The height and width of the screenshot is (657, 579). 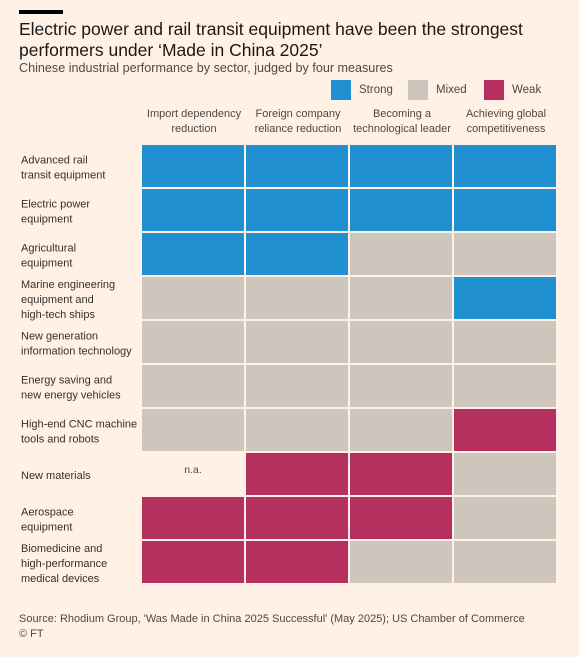 What do you see at coordinates (505, 386) in the screenshot?
I see `cell-energy-saving-and-new-energy-vehicles-col4-mixed` at bounding box center [505, 386].